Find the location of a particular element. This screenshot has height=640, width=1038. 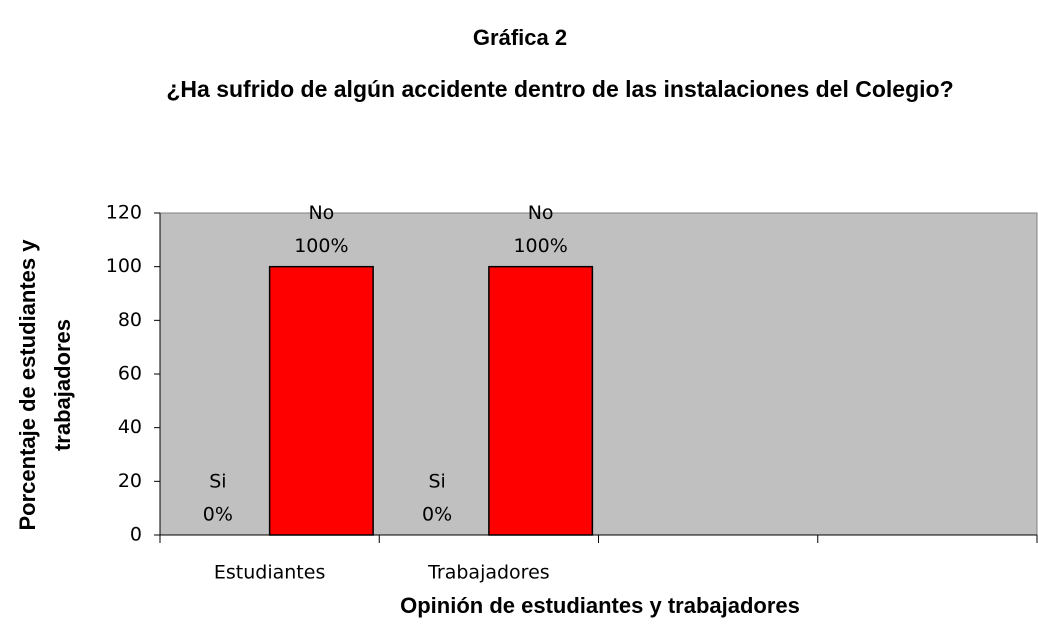

y-tick-label: 20 is located at coordinates (130, 481).